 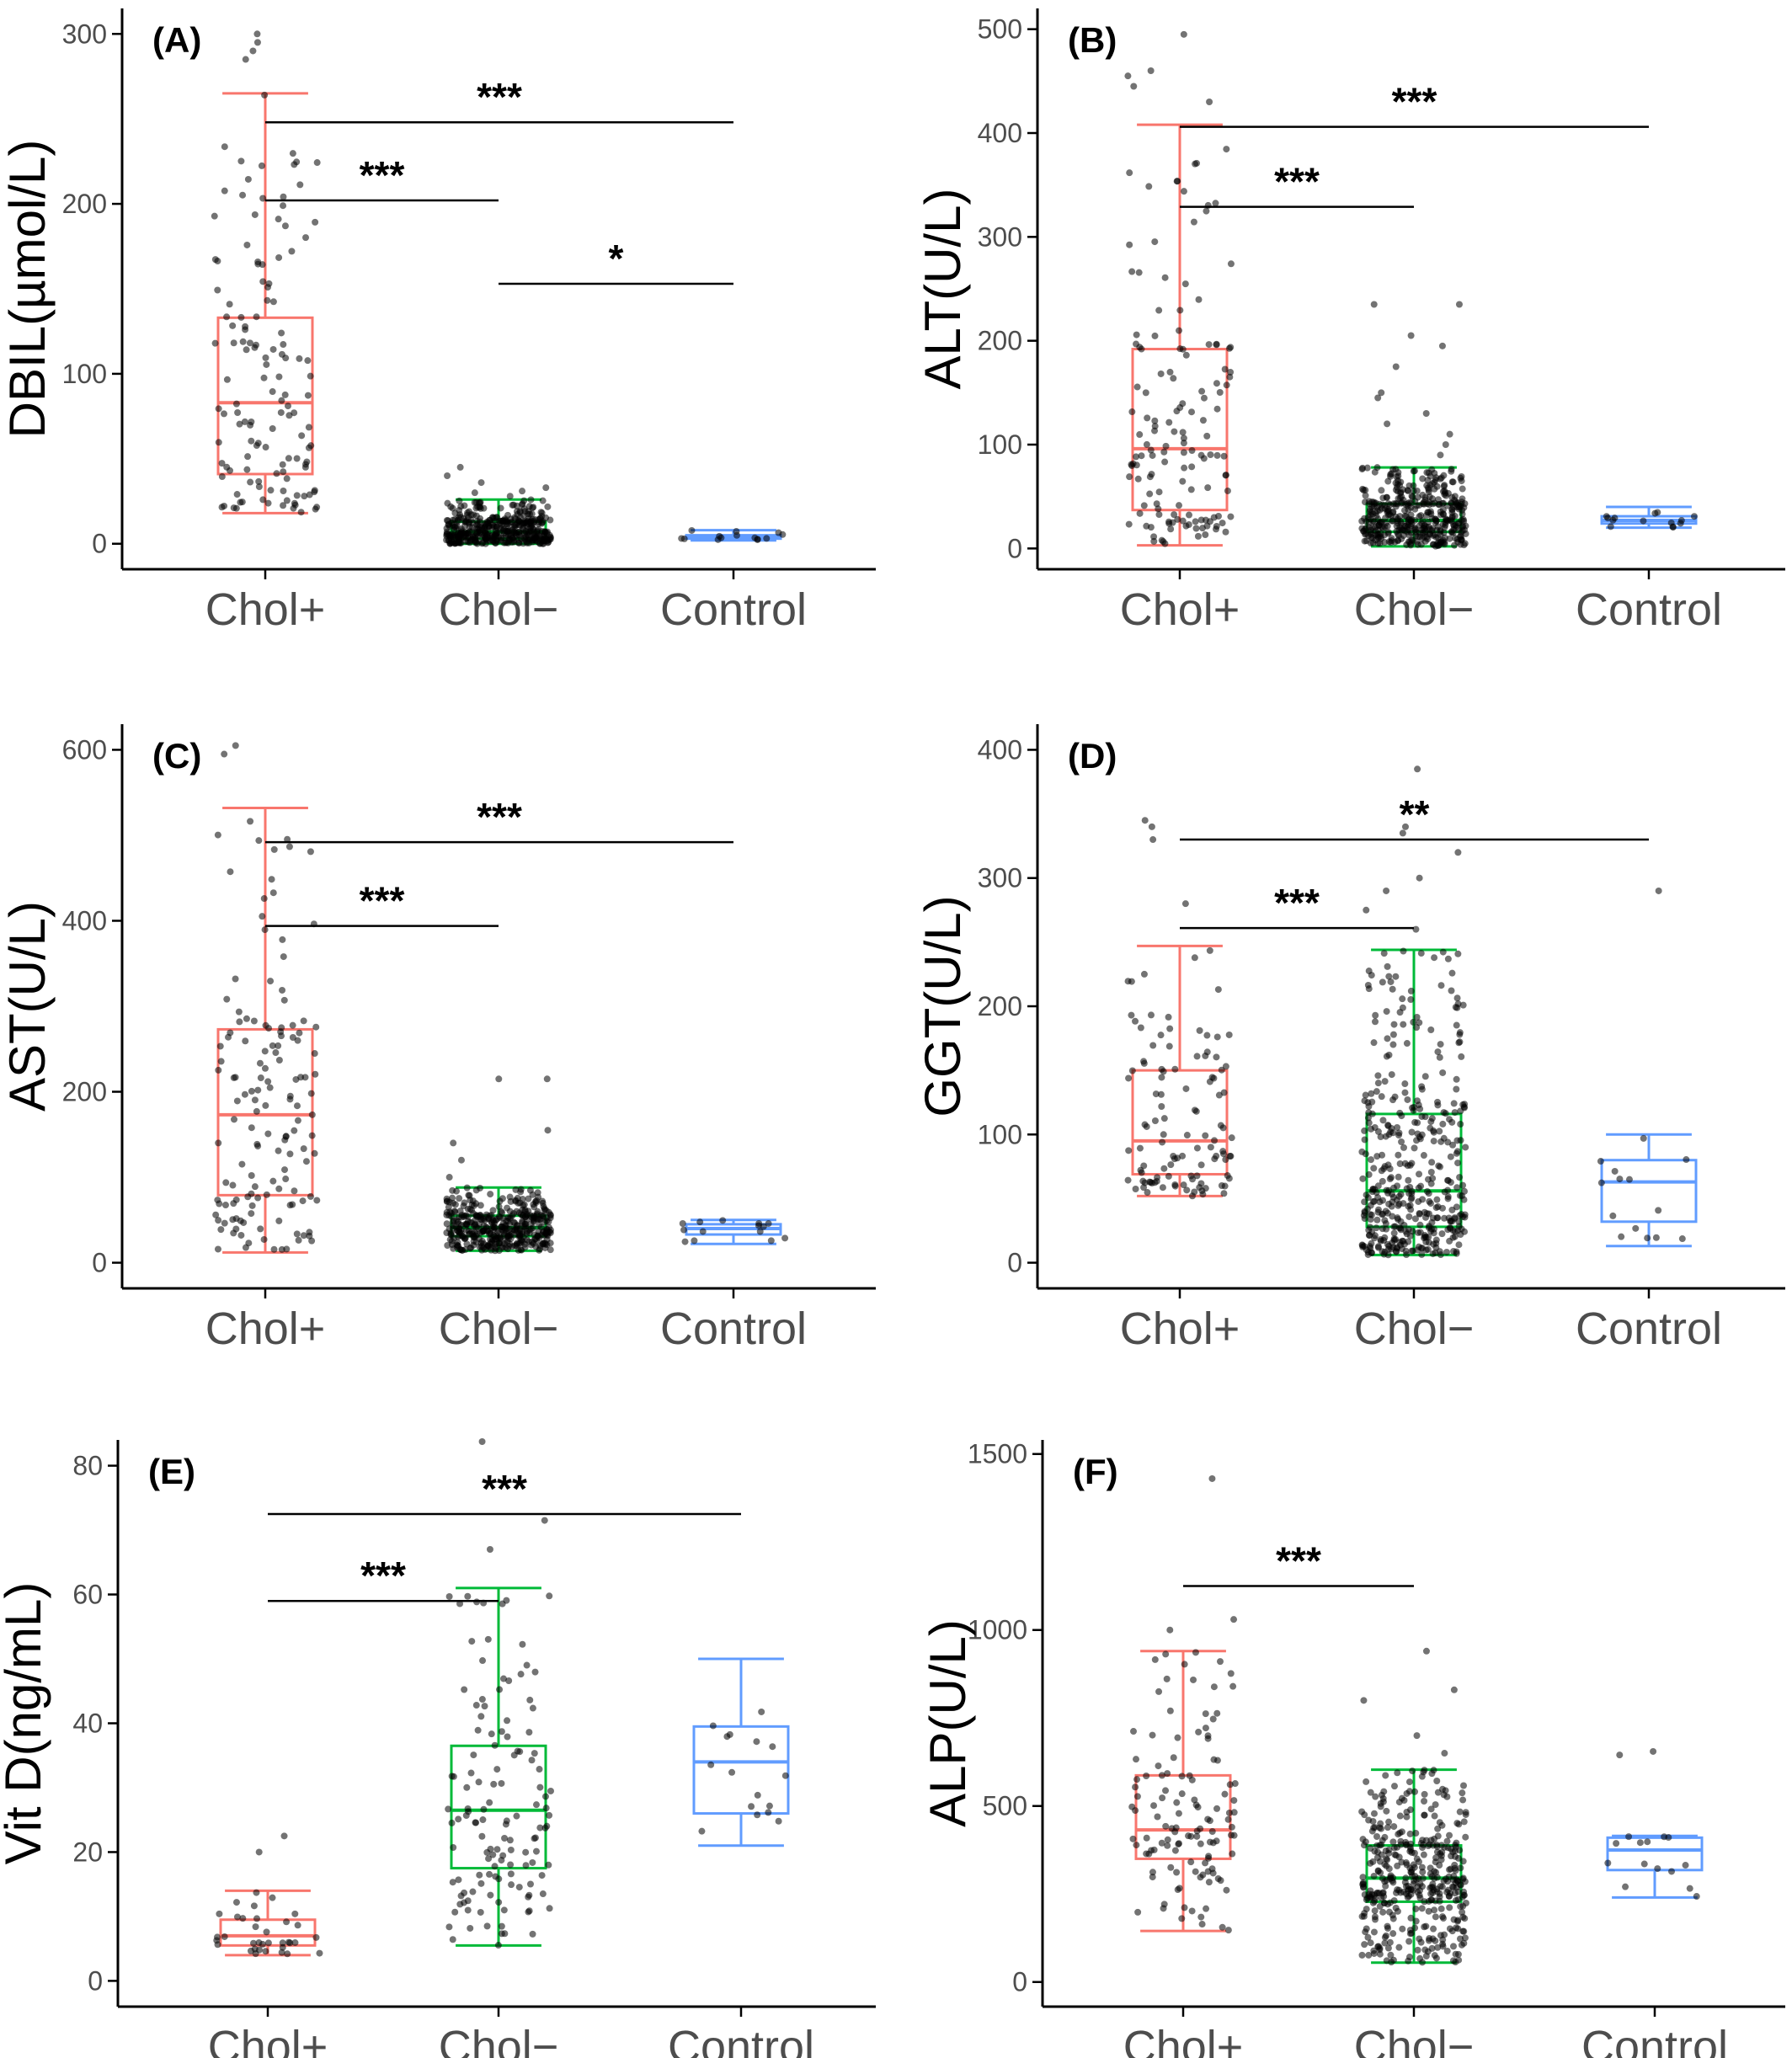 What do you see at coordinates (87, 1466) in the screenshot?
I see `y-tick-label: 80` at bounding box center [87, 1466].